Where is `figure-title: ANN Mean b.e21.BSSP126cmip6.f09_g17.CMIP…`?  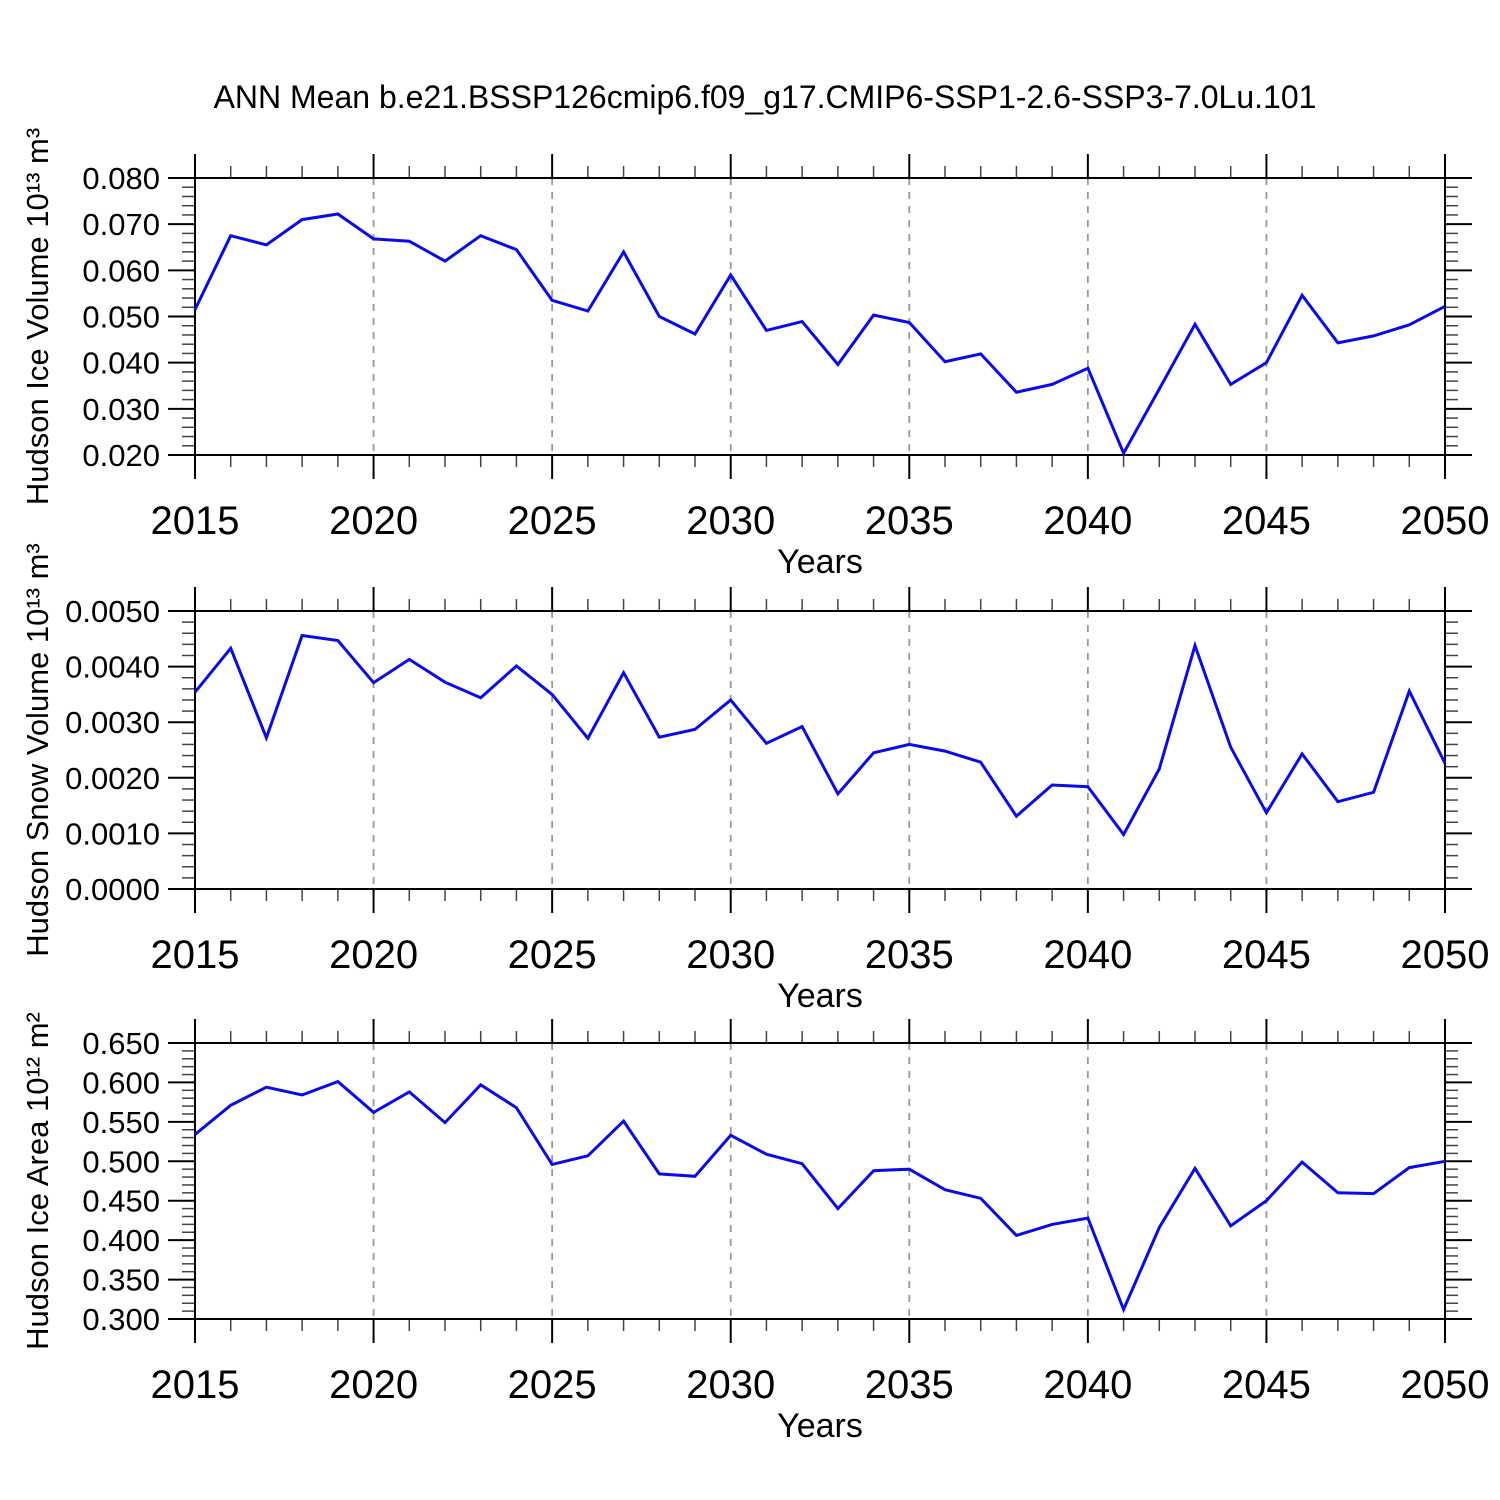 figure-title: ANN Mean b.e21.BSSP126cmip6.f09_g17.CMIP… is located at coordinates (765, 97).